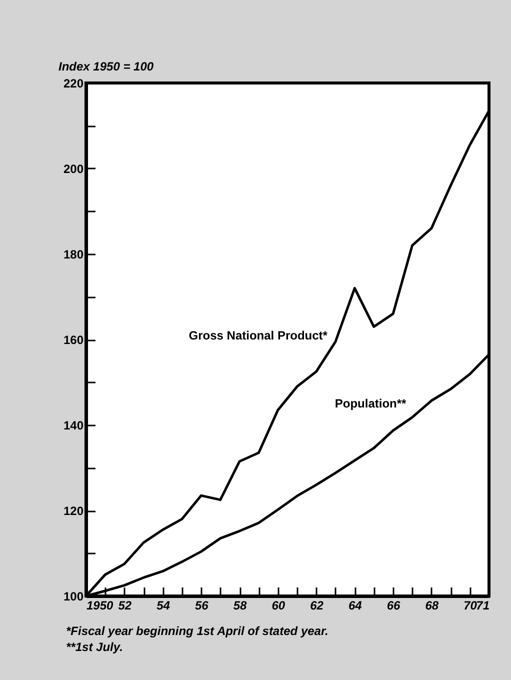 The image size is (511, 680). What do you see at coordinates (125, 605) in the screenshot?
I see `x-tick-label: 52` at bounding box center [125, 605].